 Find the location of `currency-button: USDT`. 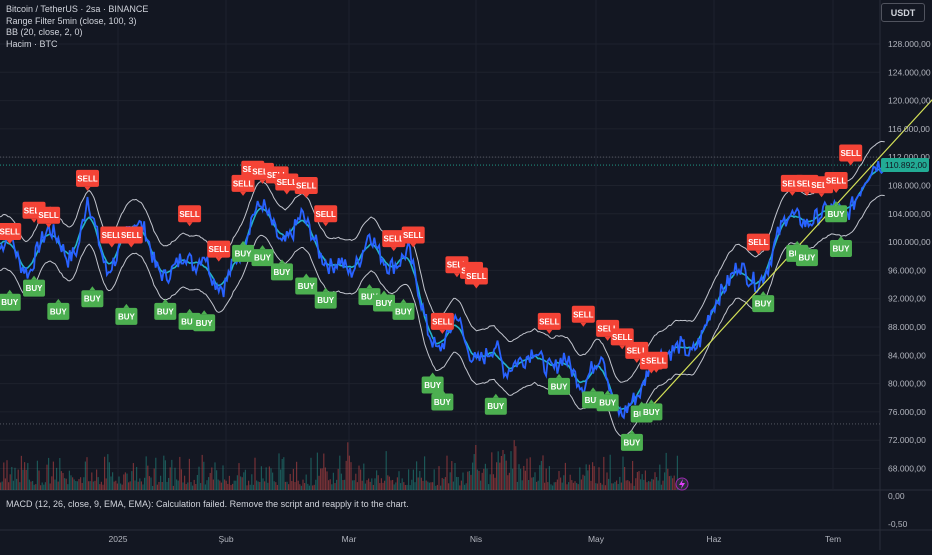

currency-button: USDT is located at coordinates (903, 12).